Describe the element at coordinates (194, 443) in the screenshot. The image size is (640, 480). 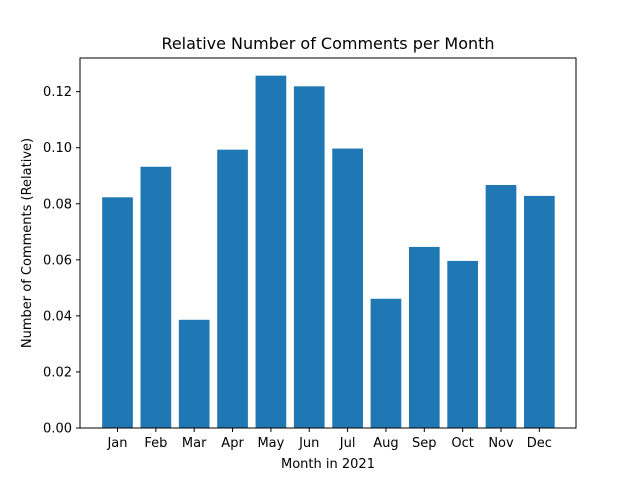
I see `x-tick-label: Mar` at that location.